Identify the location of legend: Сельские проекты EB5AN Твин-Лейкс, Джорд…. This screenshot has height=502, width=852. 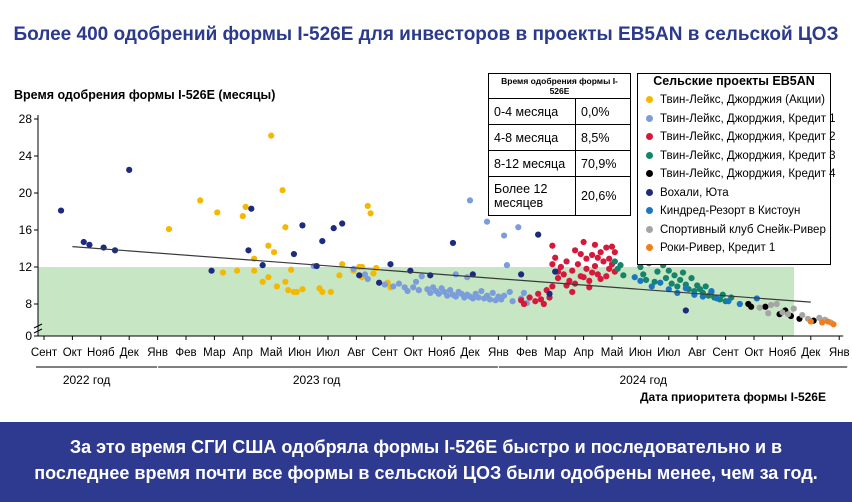
(736, 169).